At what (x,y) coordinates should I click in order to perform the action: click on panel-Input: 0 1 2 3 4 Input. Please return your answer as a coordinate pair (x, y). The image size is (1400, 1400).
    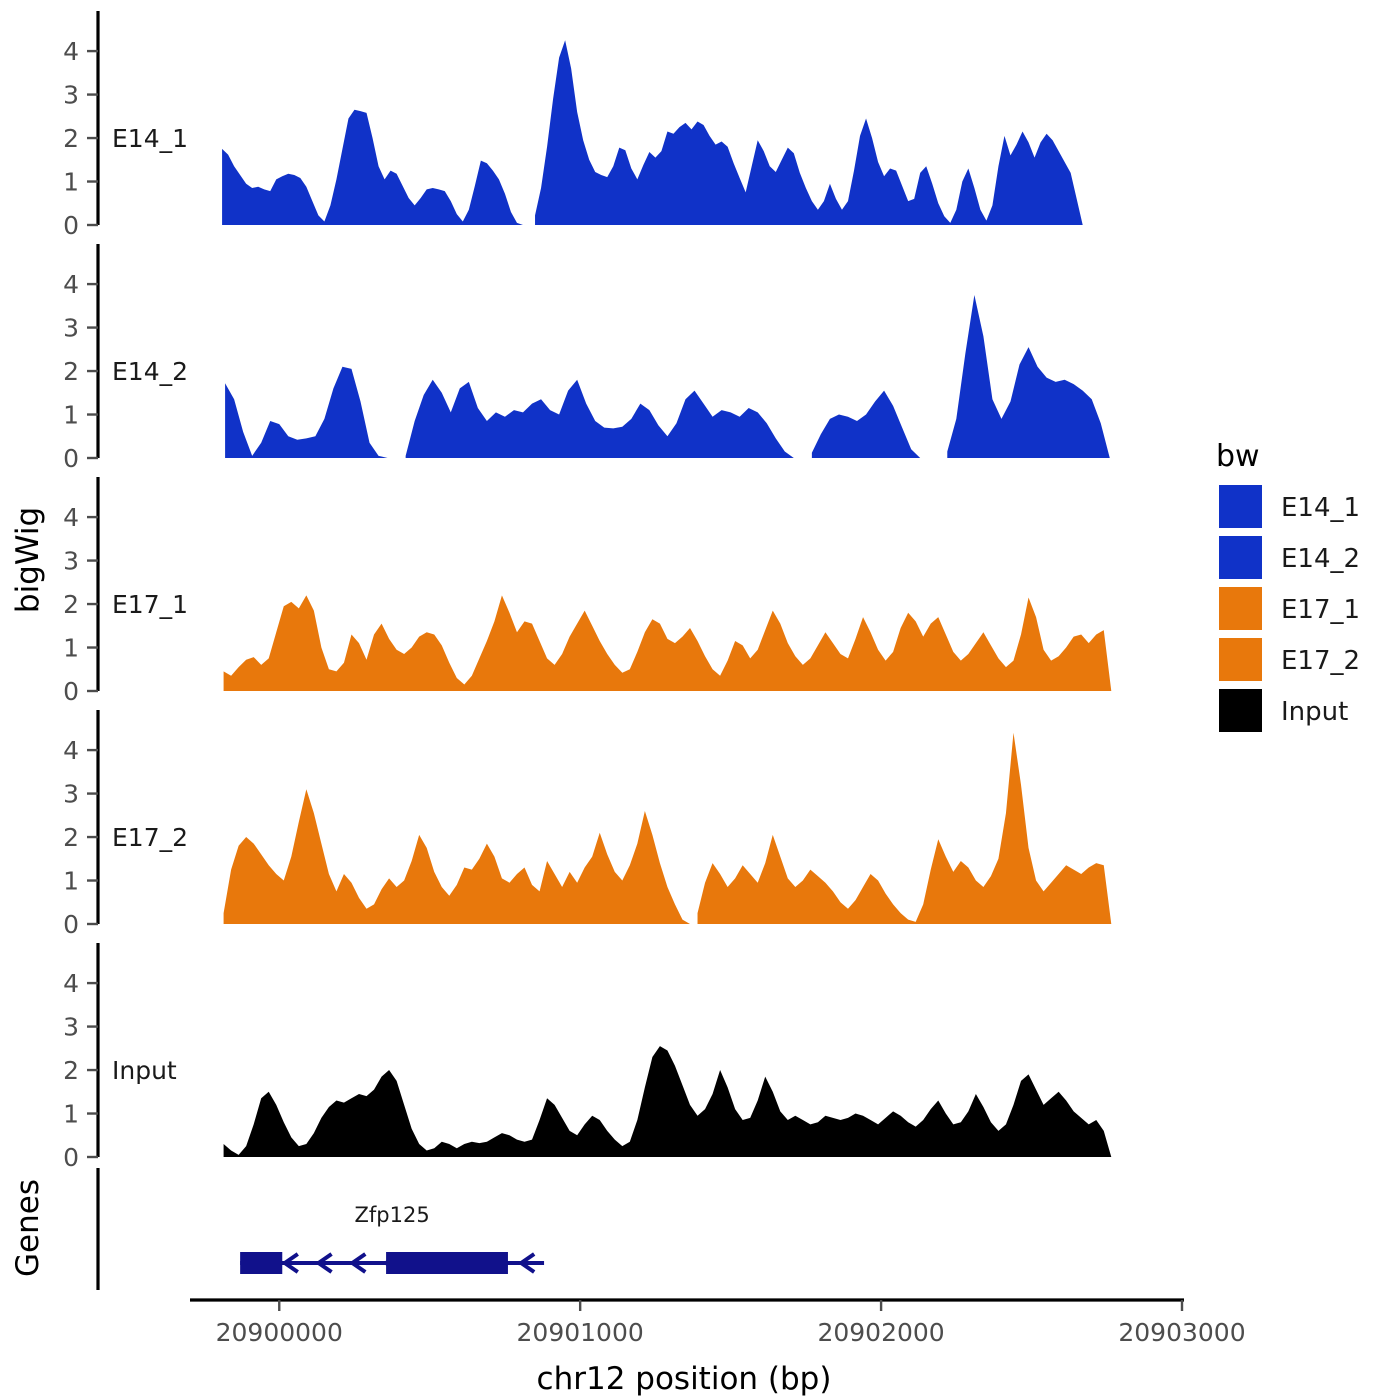
    Looking at the image, I should click on (587, 1057).